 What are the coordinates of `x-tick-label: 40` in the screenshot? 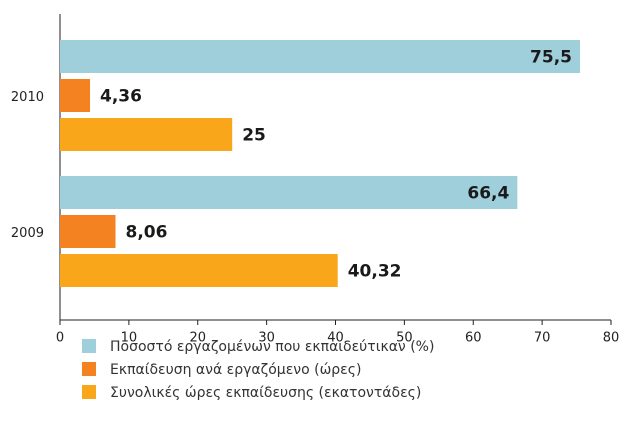 It's located at (335, 338).